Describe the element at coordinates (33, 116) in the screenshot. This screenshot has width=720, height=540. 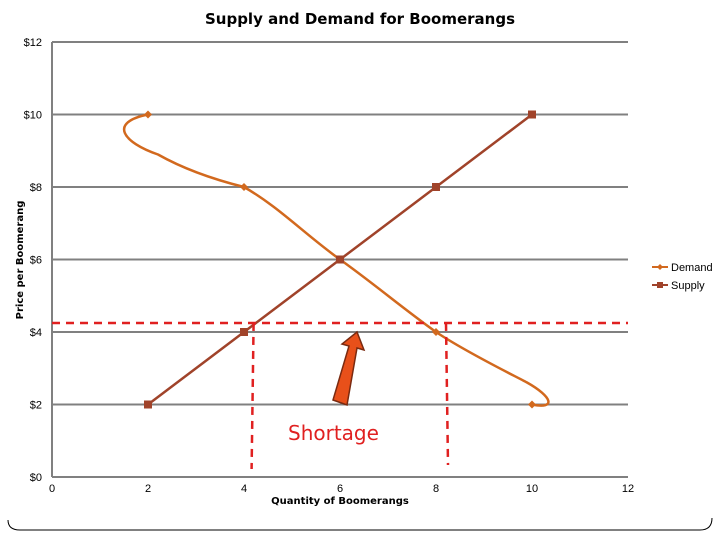
I see `y-tick-label: $10` at that location.